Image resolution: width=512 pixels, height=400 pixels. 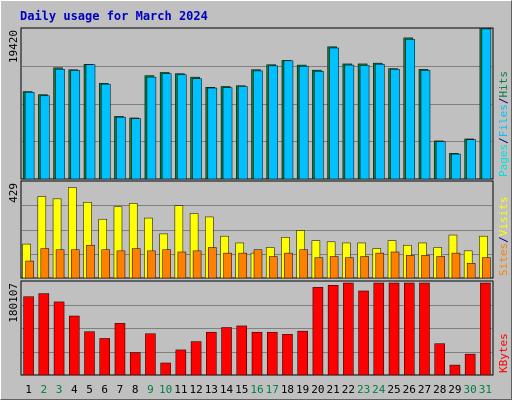 What do you see at coordinates (114, 16) in the screenshot?
I see `chart-title: Daily usage for March 2024` at bounding box center [114, 16].